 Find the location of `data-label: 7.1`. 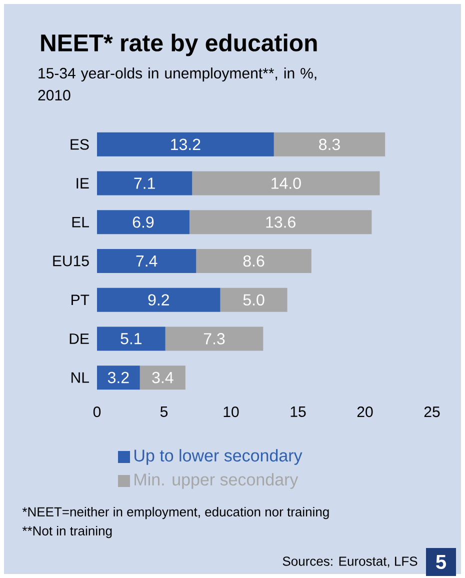

data-label: 7.1 is located at coordinates (144, 183).